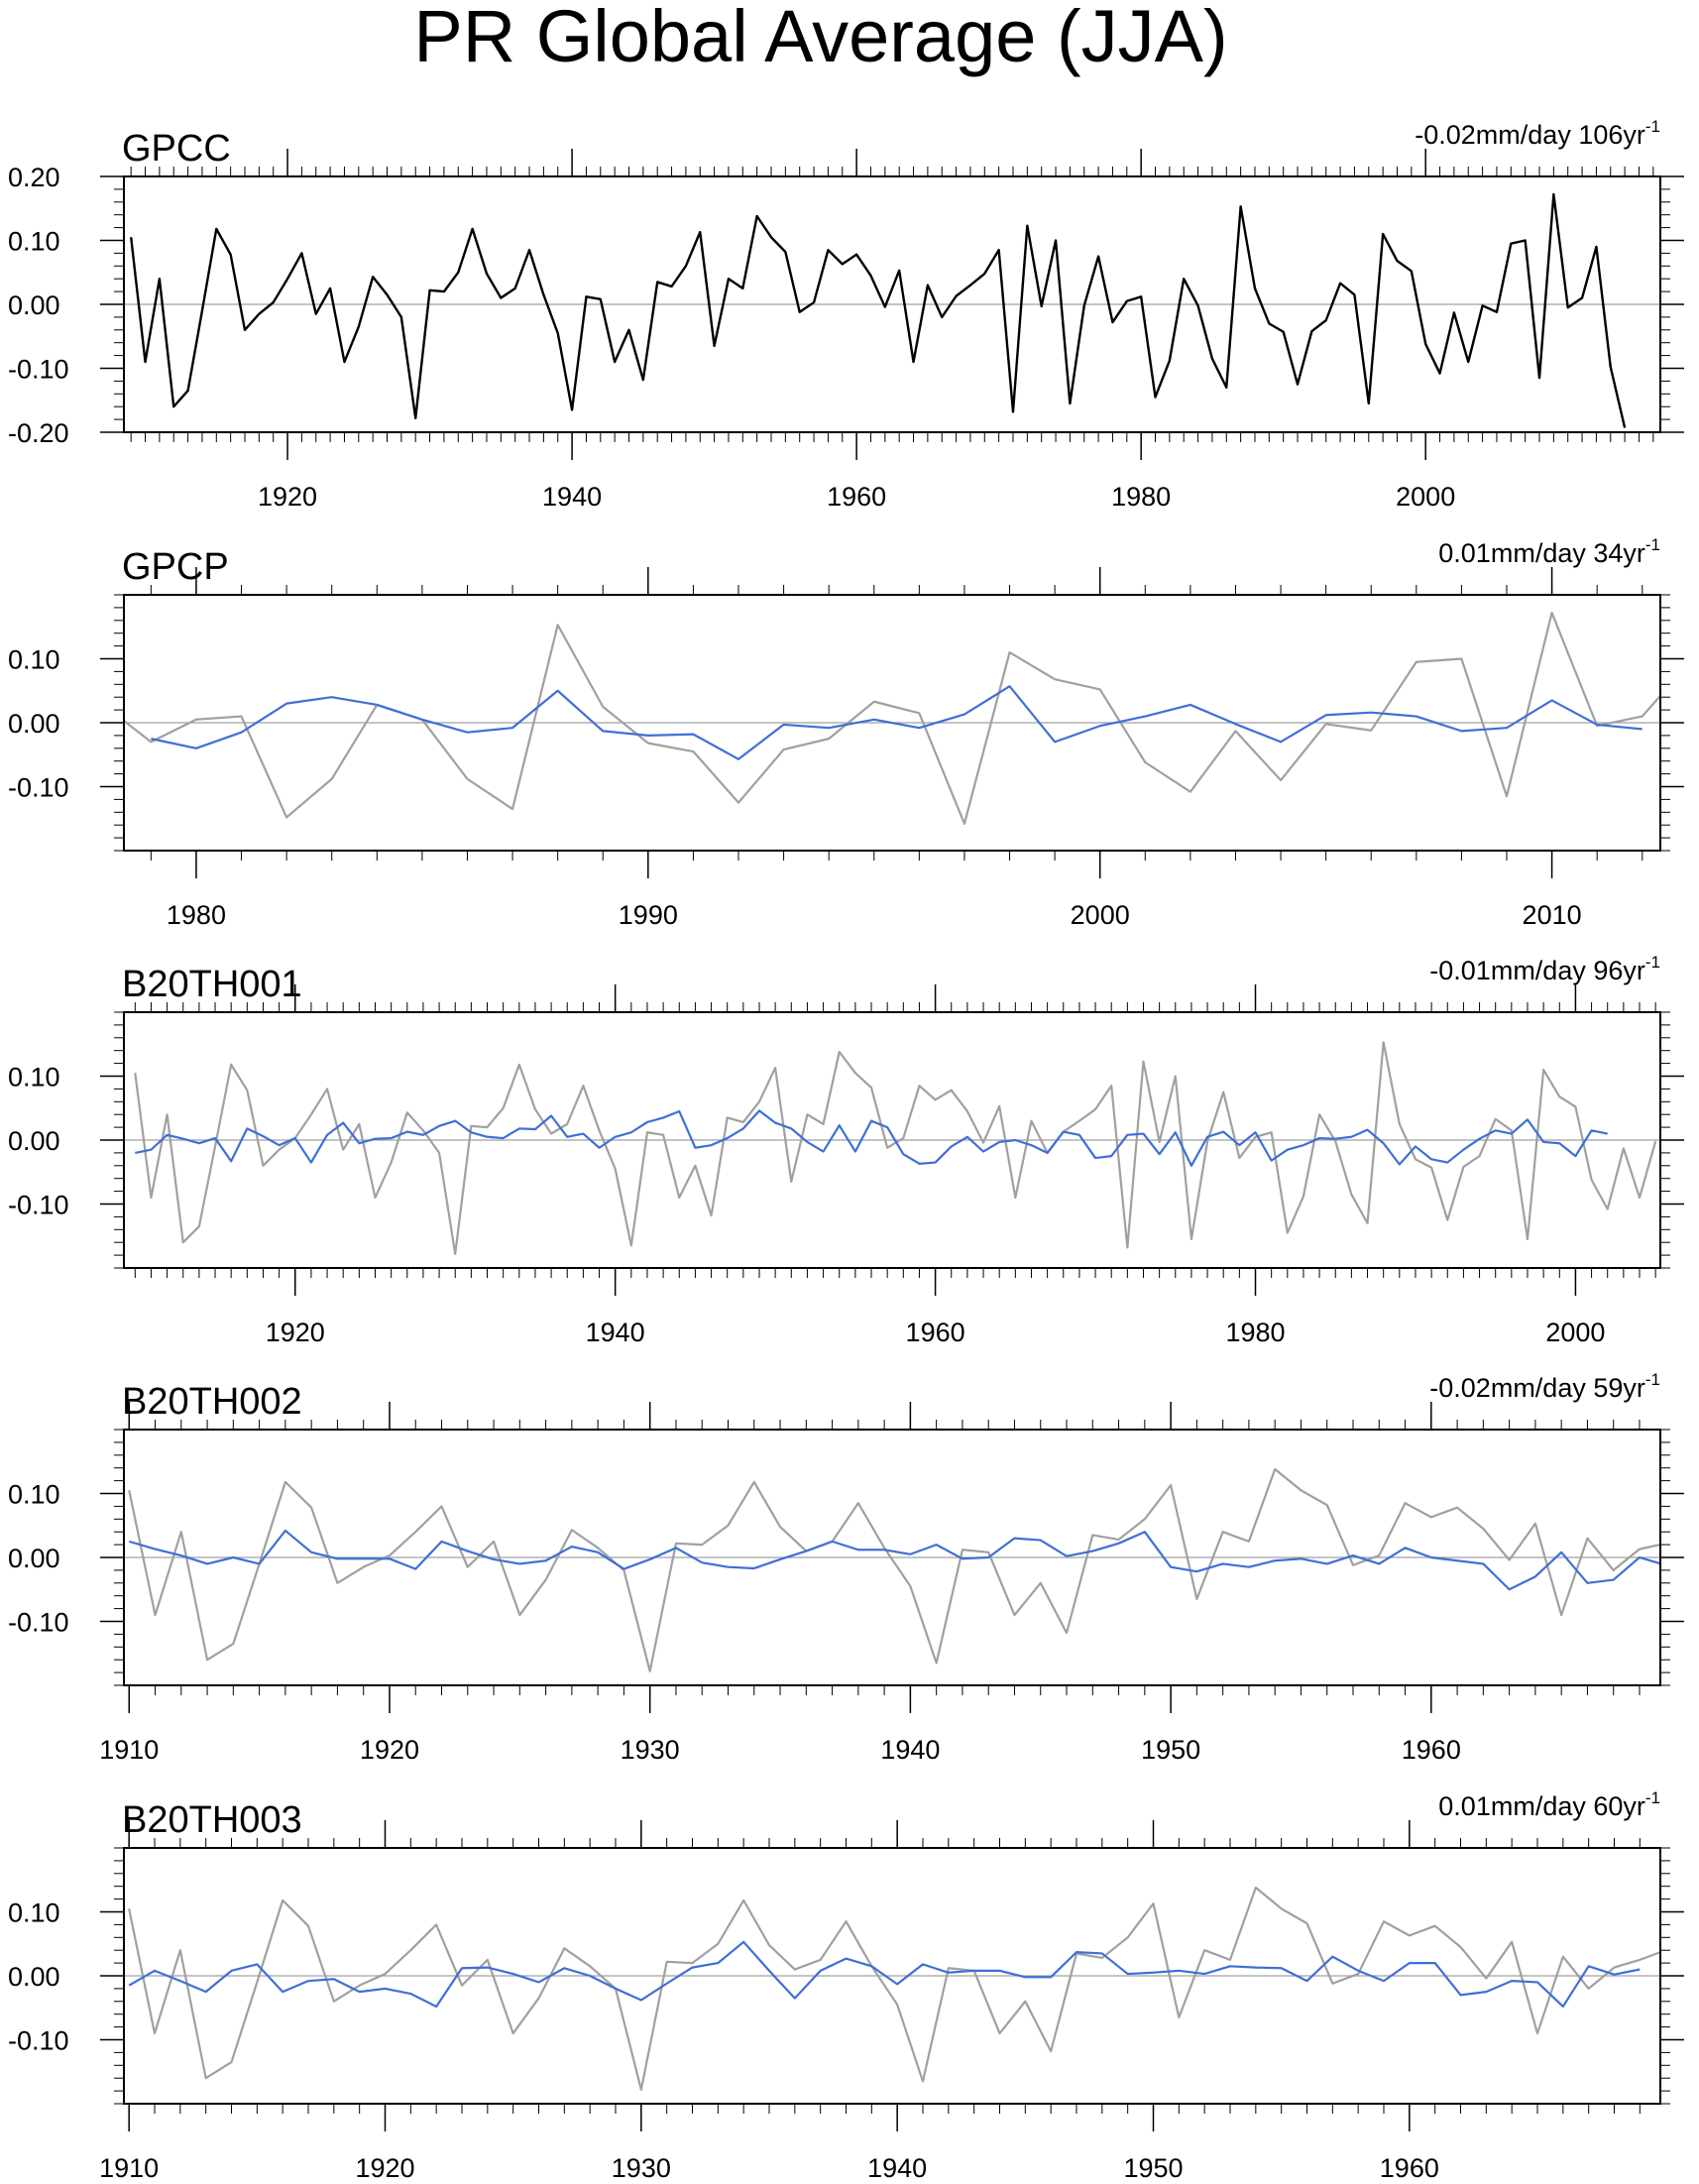  I want to click on trend-label: -0.01mm/day 96yr, so click(1537, 970).